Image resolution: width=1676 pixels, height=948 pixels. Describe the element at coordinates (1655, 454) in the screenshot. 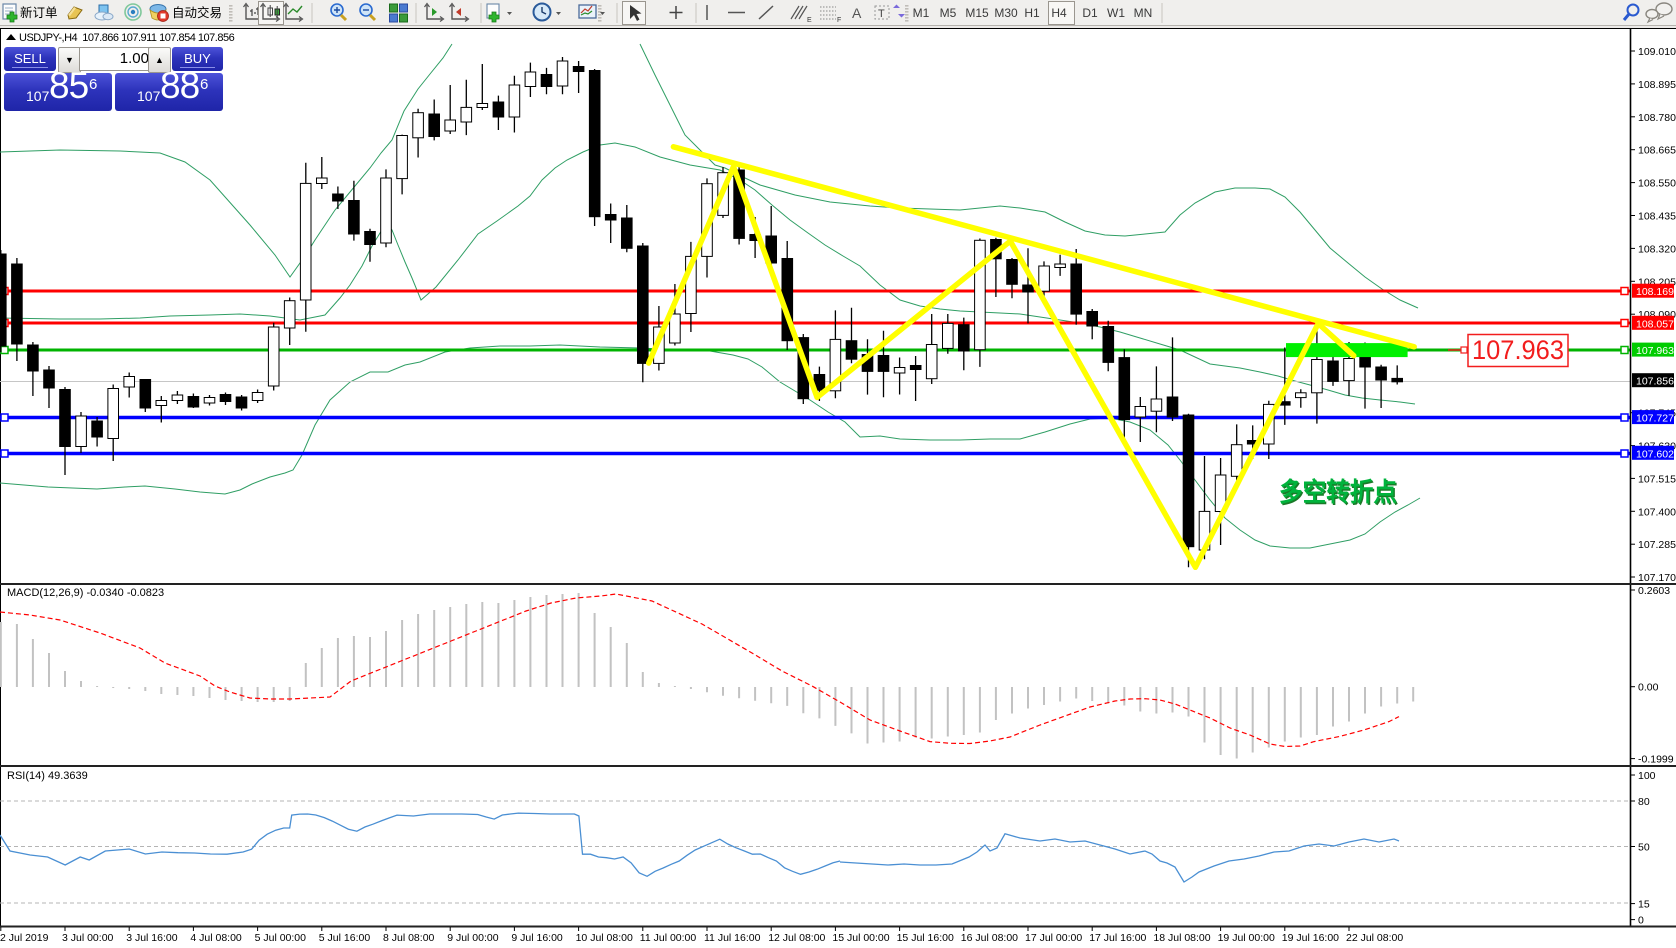

I see `svg-text: 107.602` at that location.